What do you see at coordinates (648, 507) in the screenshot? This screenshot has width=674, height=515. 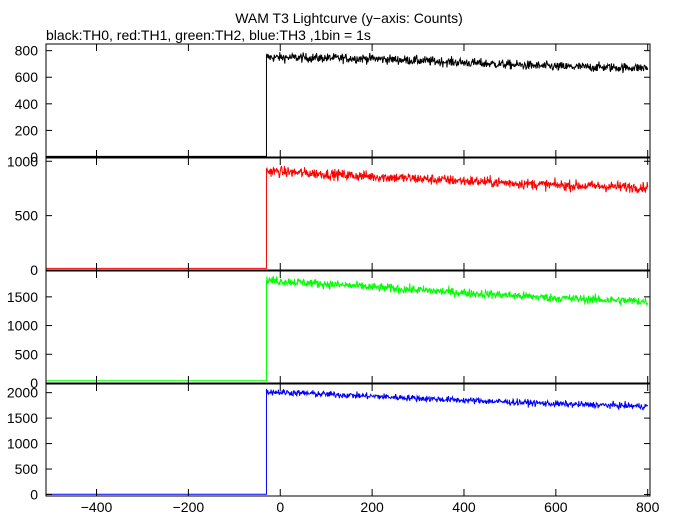 I see `x-tick-label: 800` at bounding box center [648, 507].